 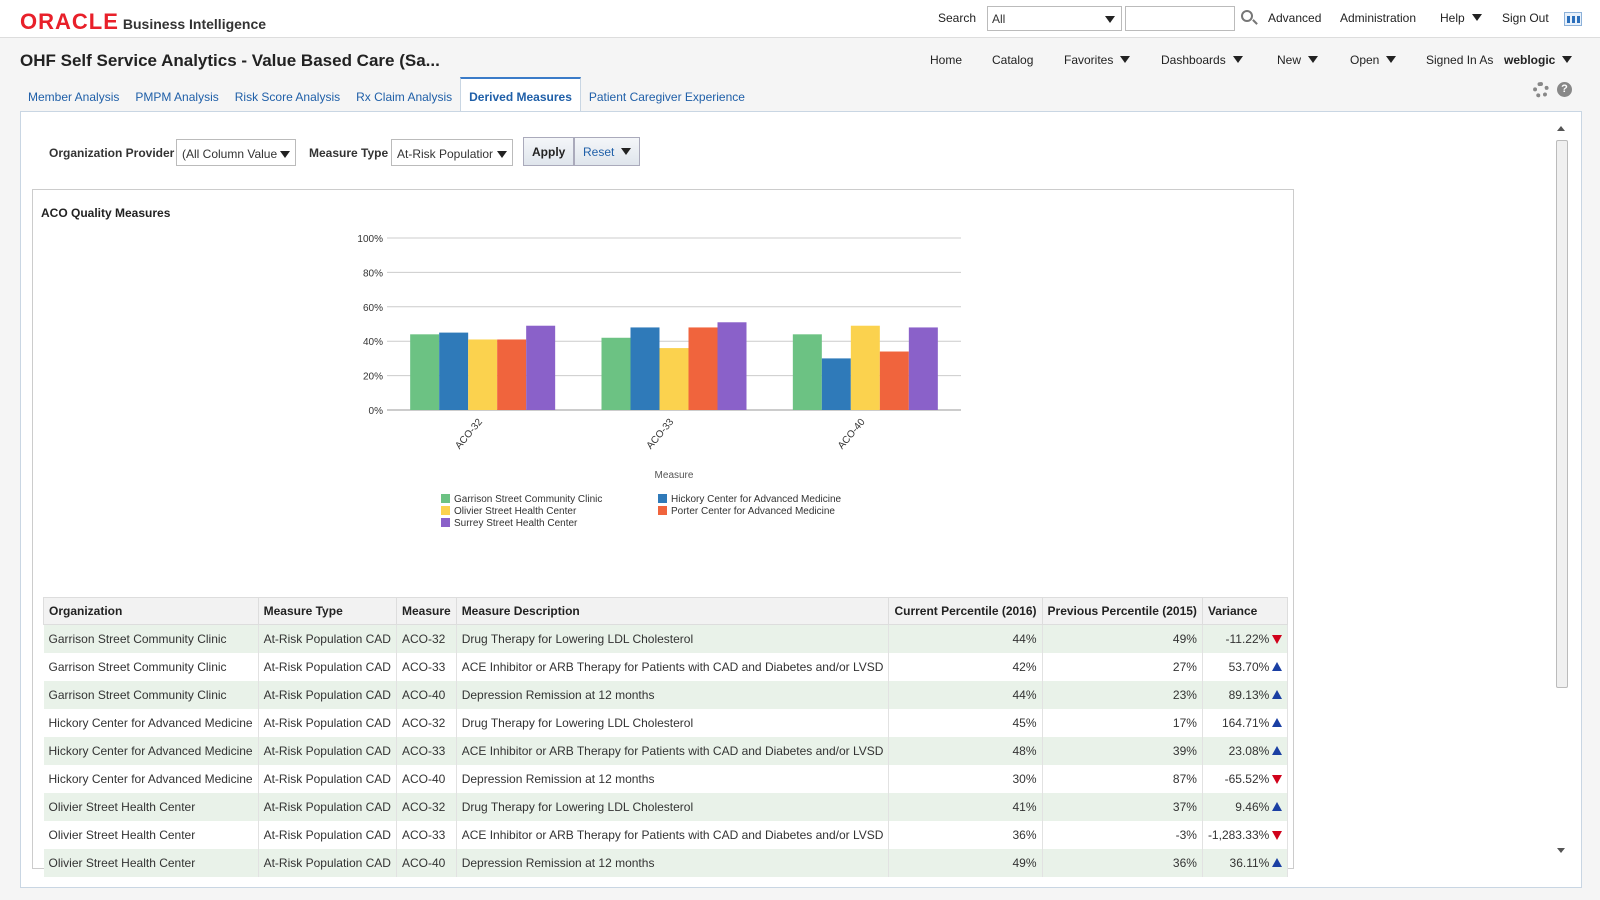 What do you see at coordinates (1122, 750) in the screenshot?
I see `cell-previous-percentile: 39%` at bounding box center [1122, 750].